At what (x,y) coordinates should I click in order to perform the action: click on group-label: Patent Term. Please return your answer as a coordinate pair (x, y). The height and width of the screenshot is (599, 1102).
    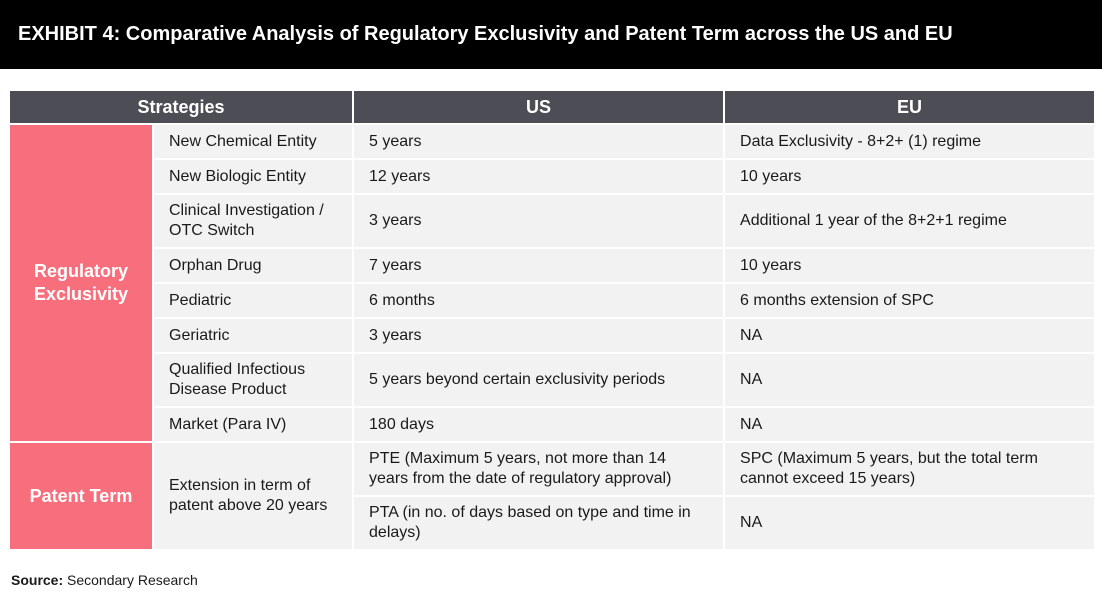
    Looking at the image, I should click on (81, 495).